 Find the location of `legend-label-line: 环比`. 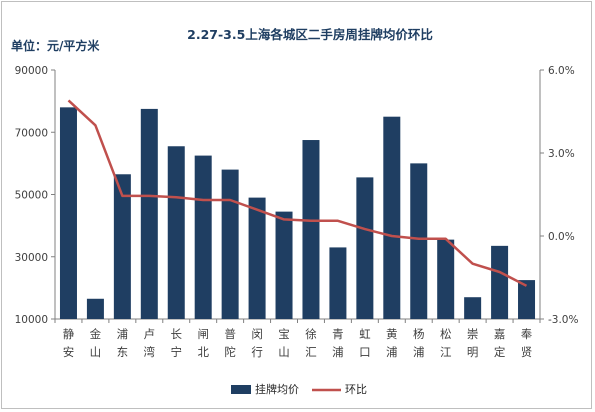

legend-label-line: 环比 is located at coordinates (356, 389).